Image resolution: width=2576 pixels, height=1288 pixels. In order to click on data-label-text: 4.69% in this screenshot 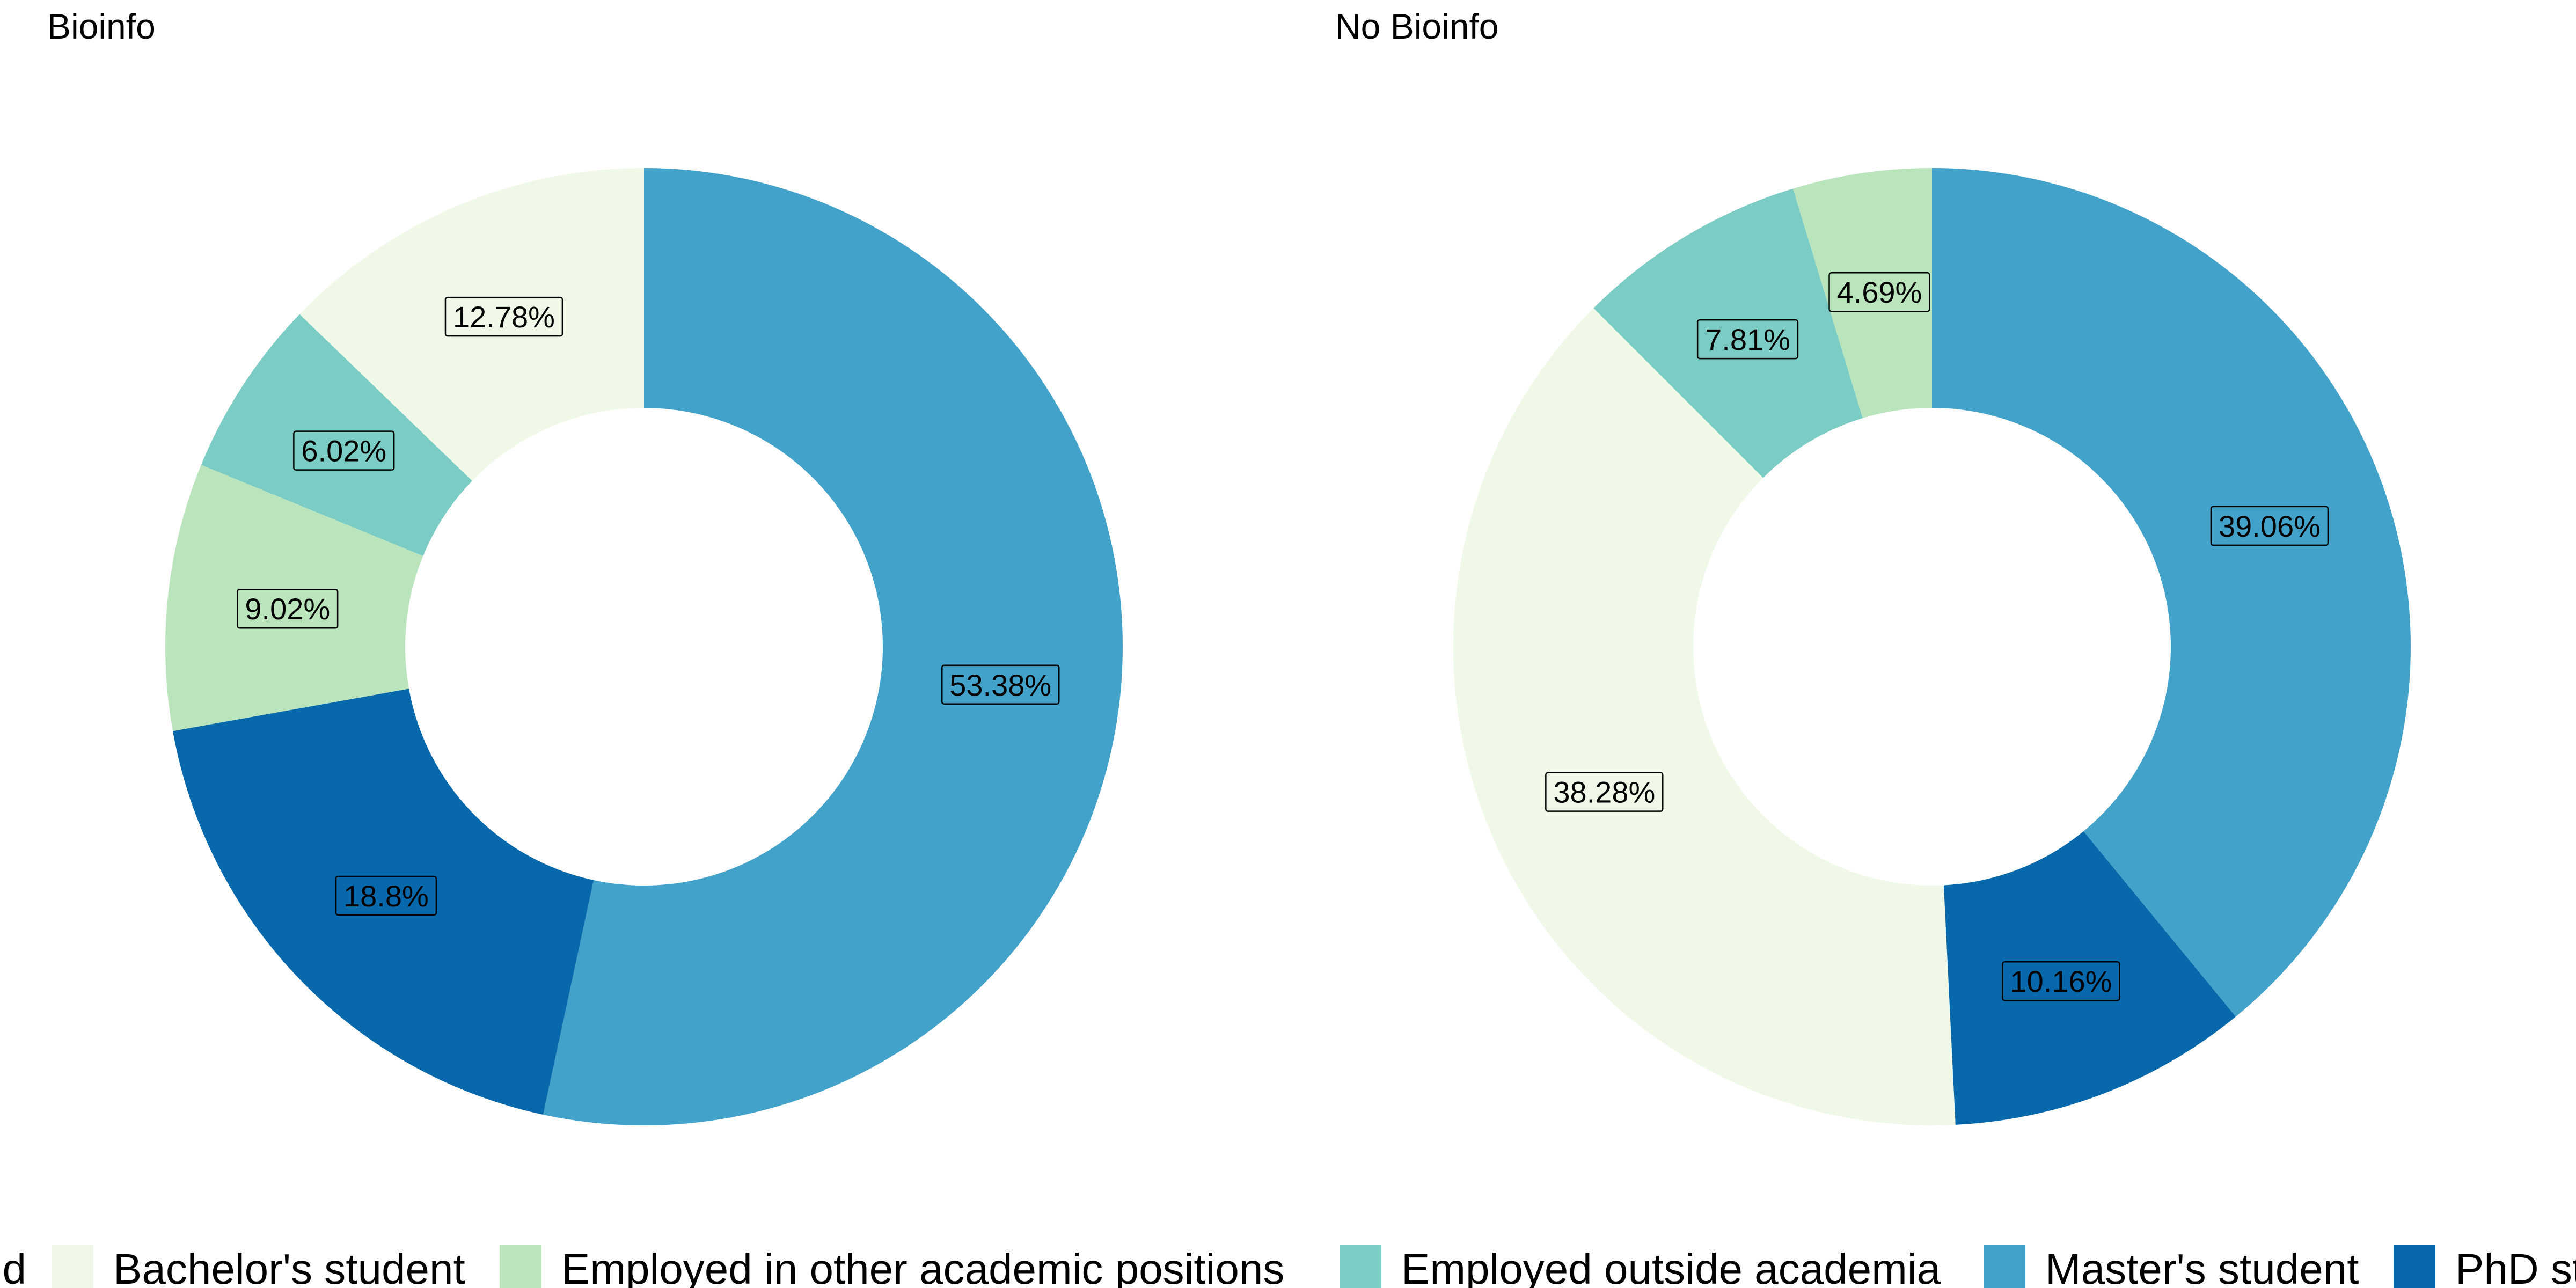, I will do `click(1879, 292)`.